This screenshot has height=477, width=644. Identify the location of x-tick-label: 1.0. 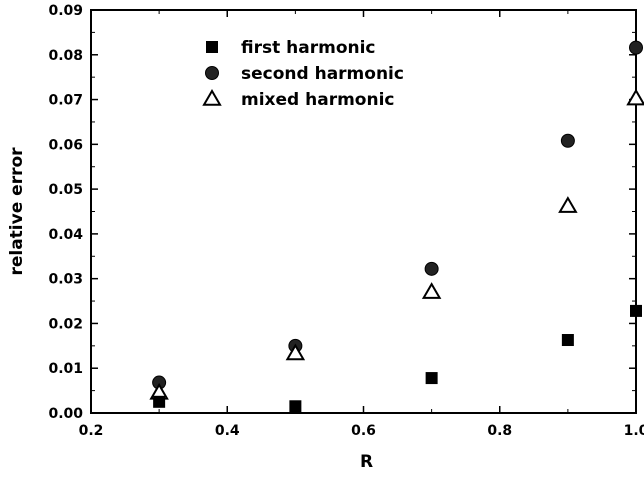
(634, 431).